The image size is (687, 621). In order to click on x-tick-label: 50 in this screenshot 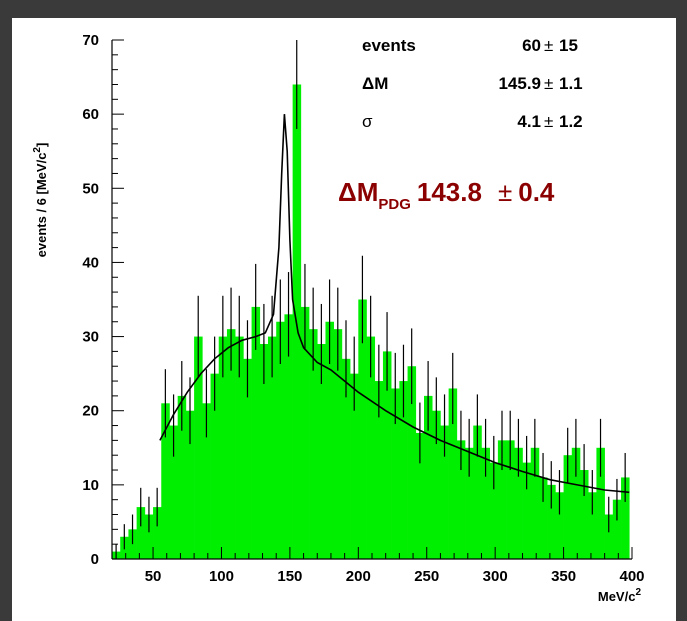, I will do `click(153, 576)`.